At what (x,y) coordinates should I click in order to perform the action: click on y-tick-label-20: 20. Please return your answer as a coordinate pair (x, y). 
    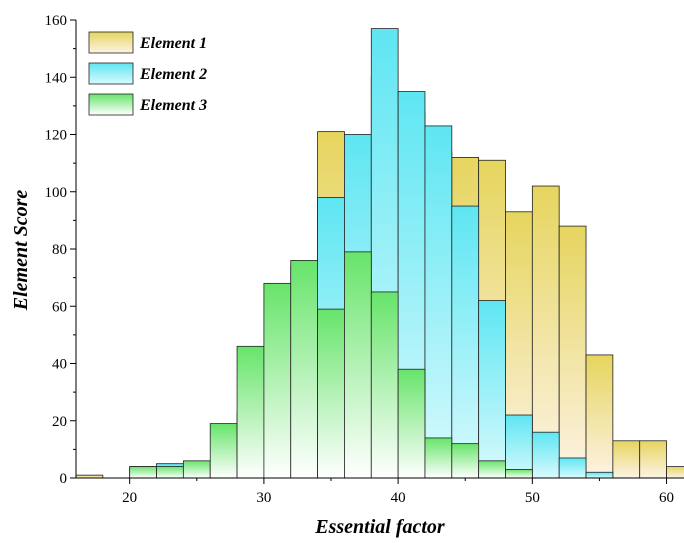
    Looking at the image, I should click on (59, 422).